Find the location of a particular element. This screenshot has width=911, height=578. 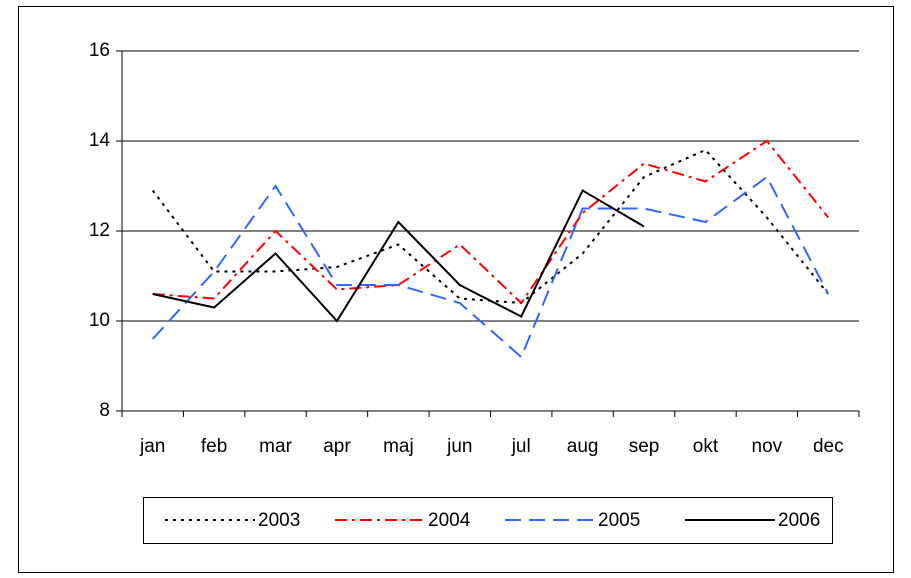

legend-label: 2005 is located at coordinates (619, 520).